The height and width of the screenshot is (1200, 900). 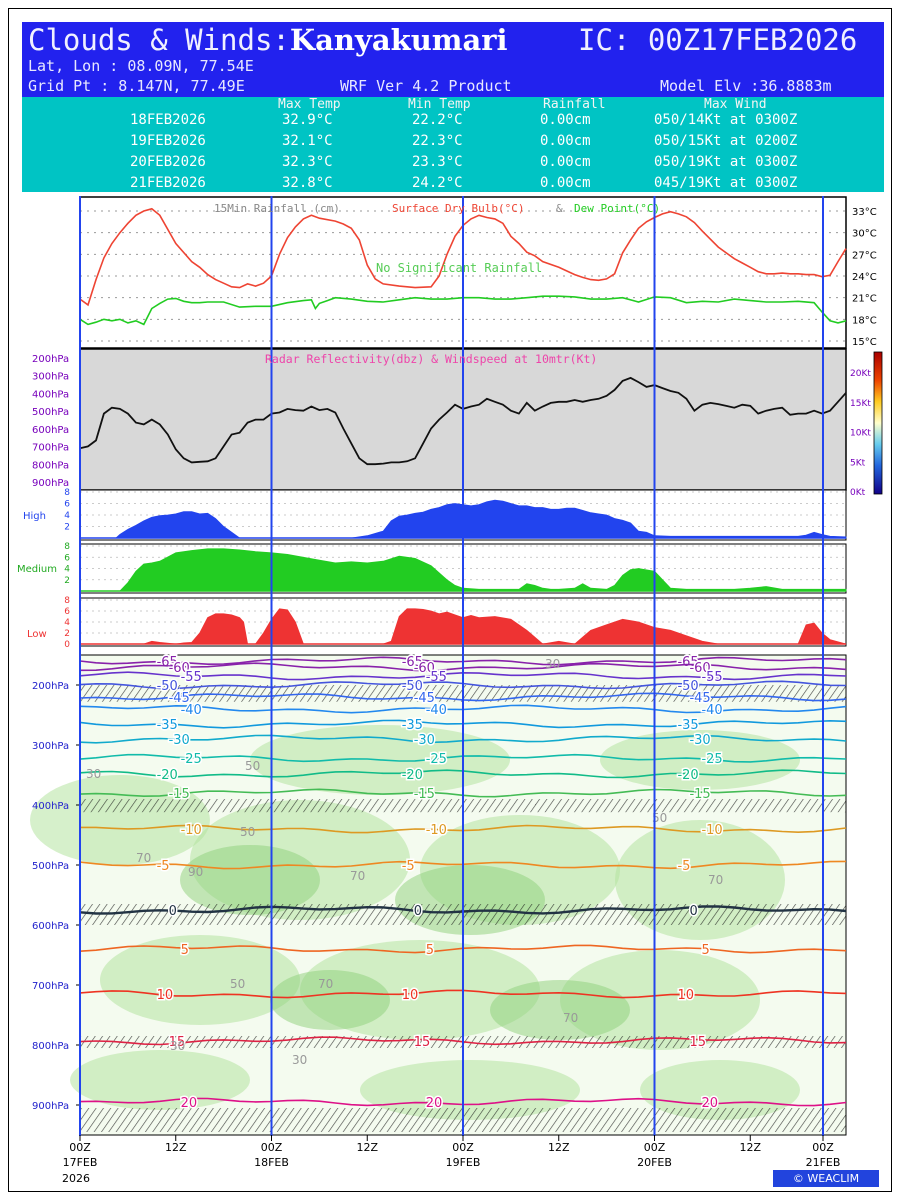 What do you see at coordinates (437, 162) in the screenshot?
I see `row-min: 23.3°C` at bounding box center [437, 162].